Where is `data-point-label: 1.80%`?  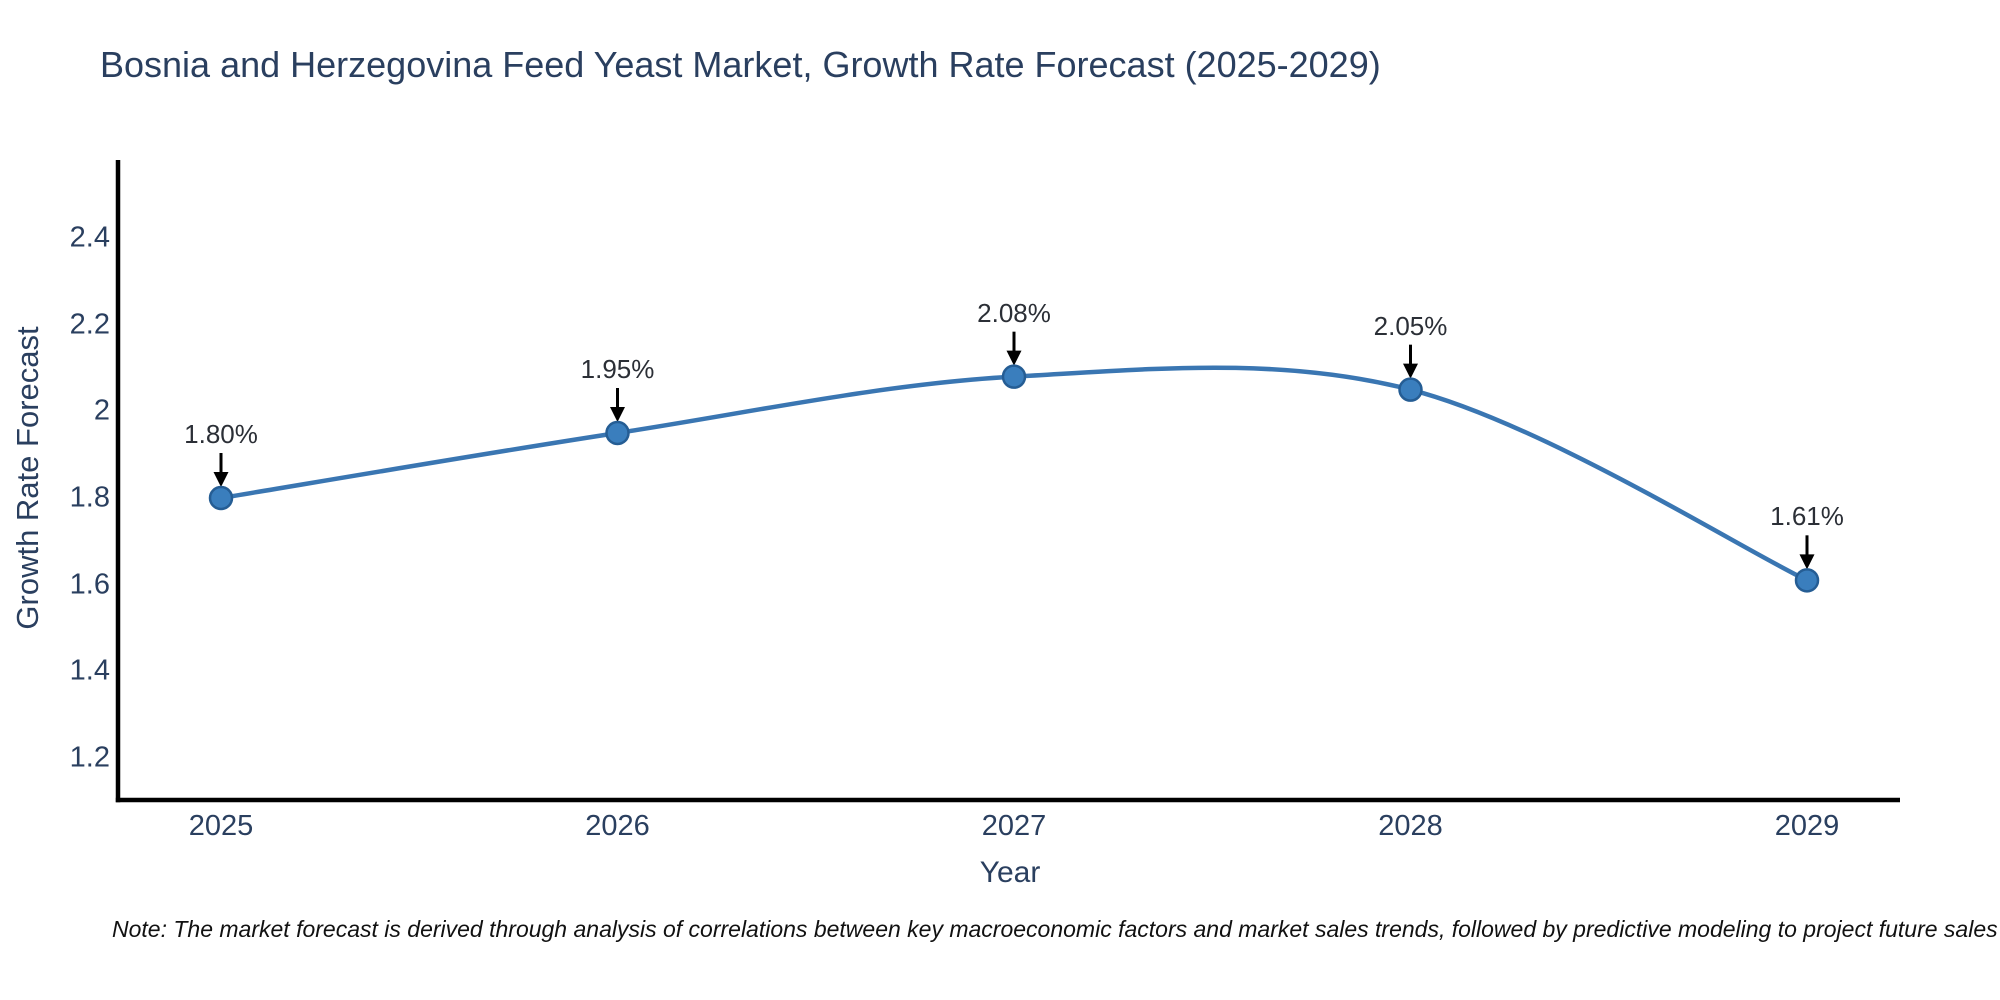
data-point-label: 1.80% is located at coordinates (221, 433).